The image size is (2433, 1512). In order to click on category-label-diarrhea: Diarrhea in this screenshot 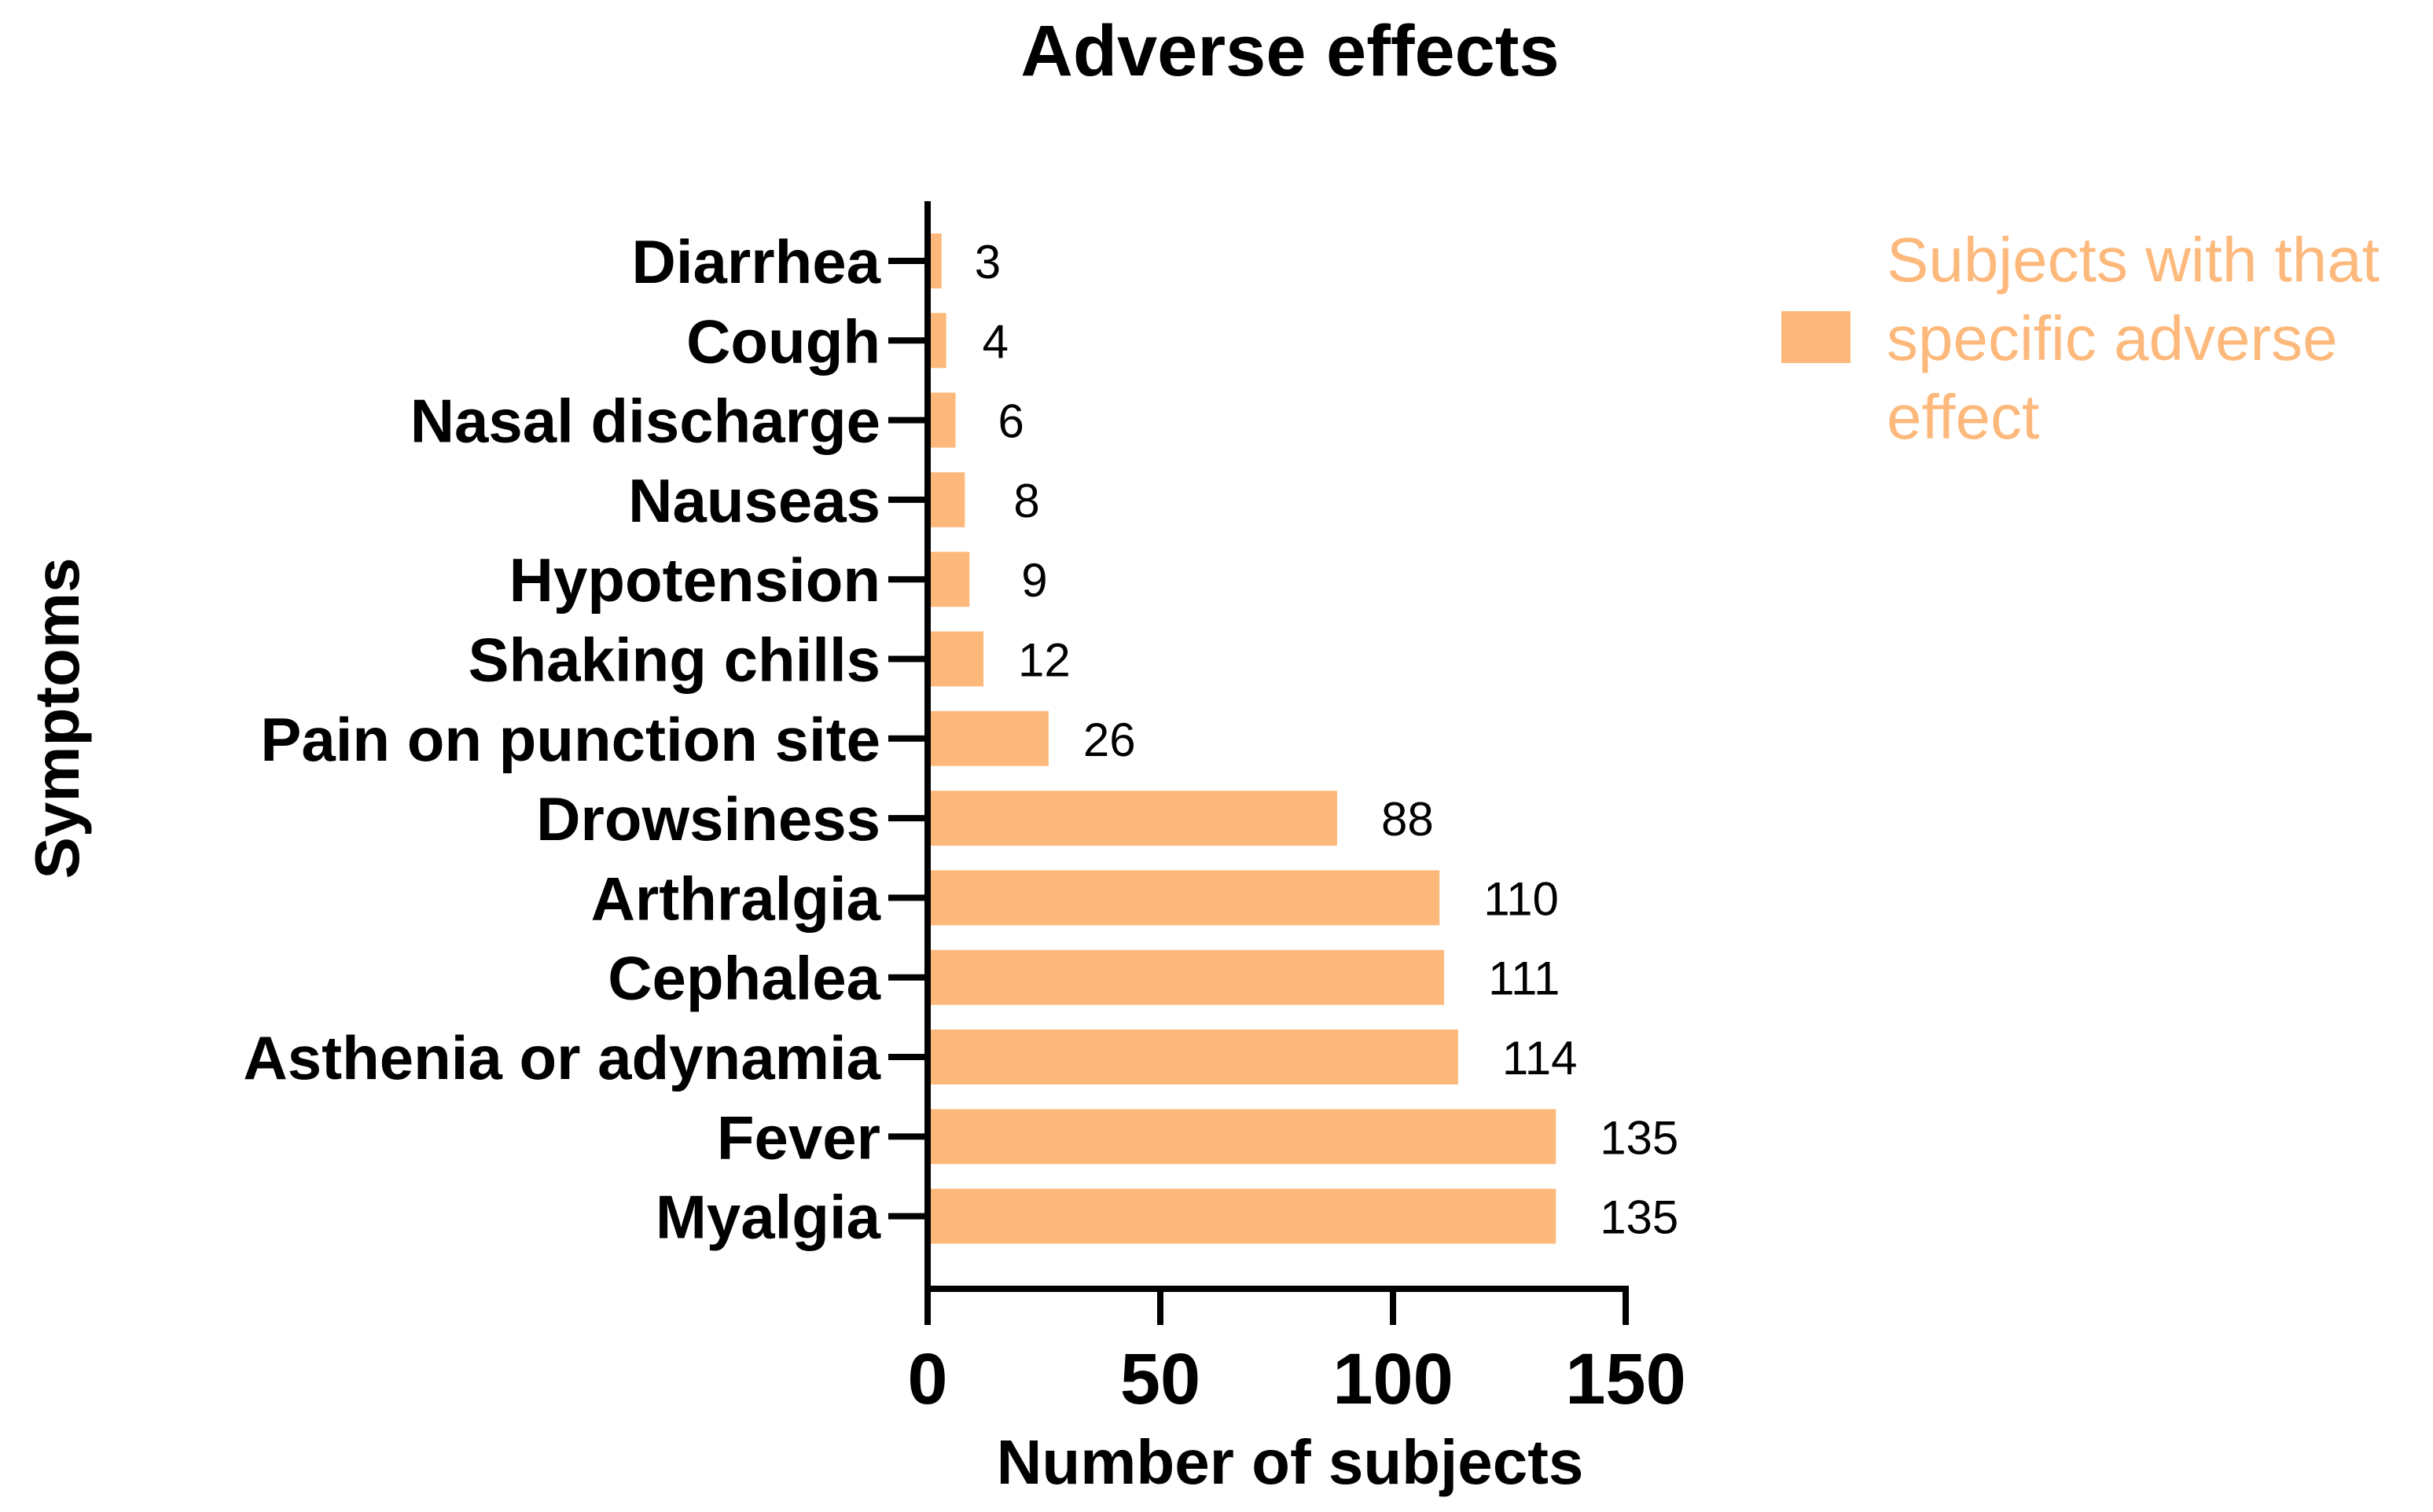, I will do `click(756, 262)`.